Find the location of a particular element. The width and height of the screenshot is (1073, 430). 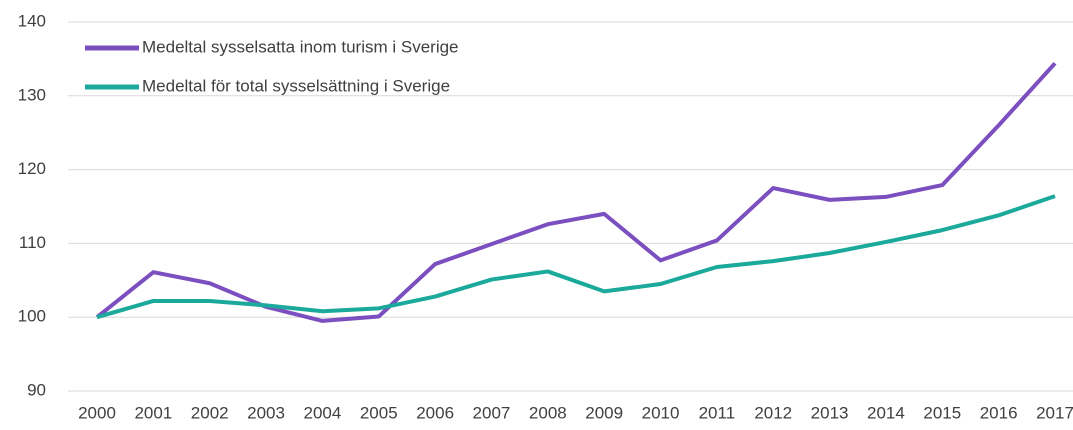

x-tick-label: 2007 is located at coordinates (492, 412).